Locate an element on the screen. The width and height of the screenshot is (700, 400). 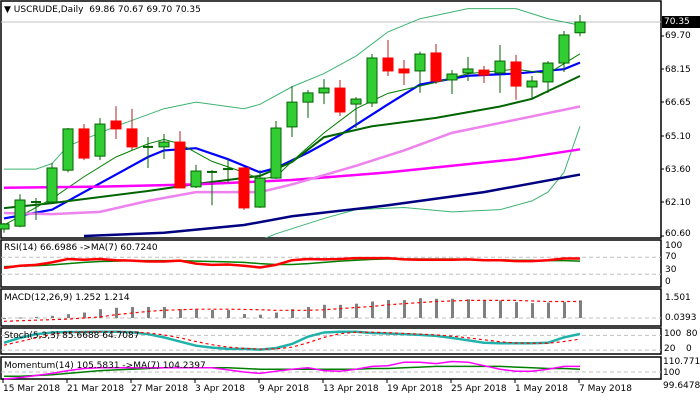
momentum-tick: 100 is located at coordinates (672, 373).